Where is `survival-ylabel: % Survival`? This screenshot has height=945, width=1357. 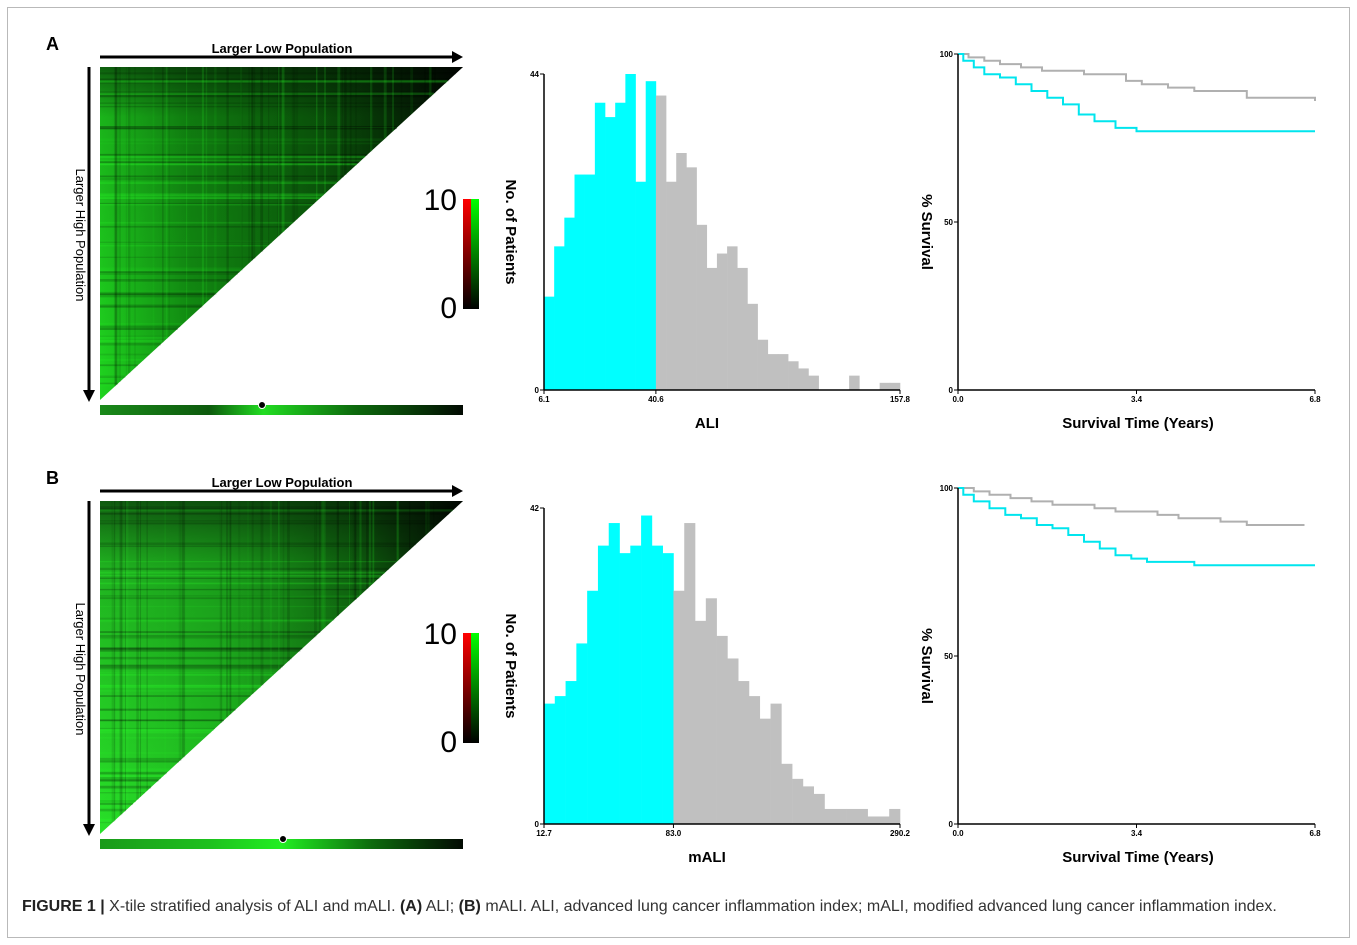 survival-ylabel: % Survival is located at coordinates (926, 232).